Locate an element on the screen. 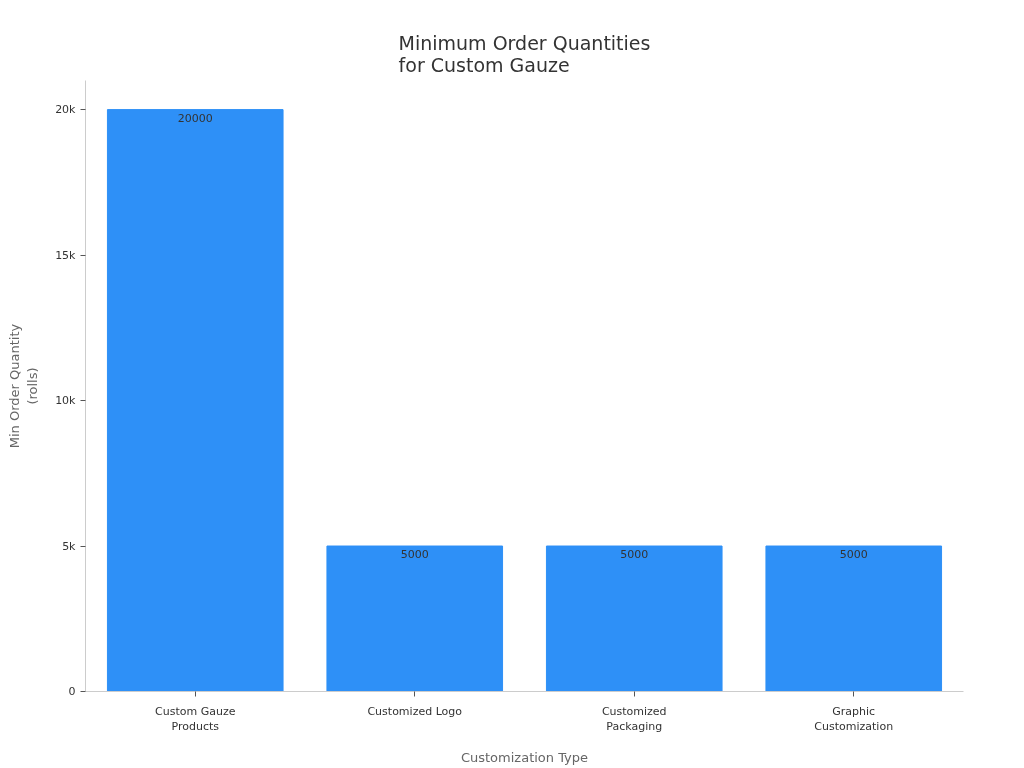 This screenshot has height=768, width=1024. x-tick-label: Custom Gauze Products is located at coordinates (195, 719).